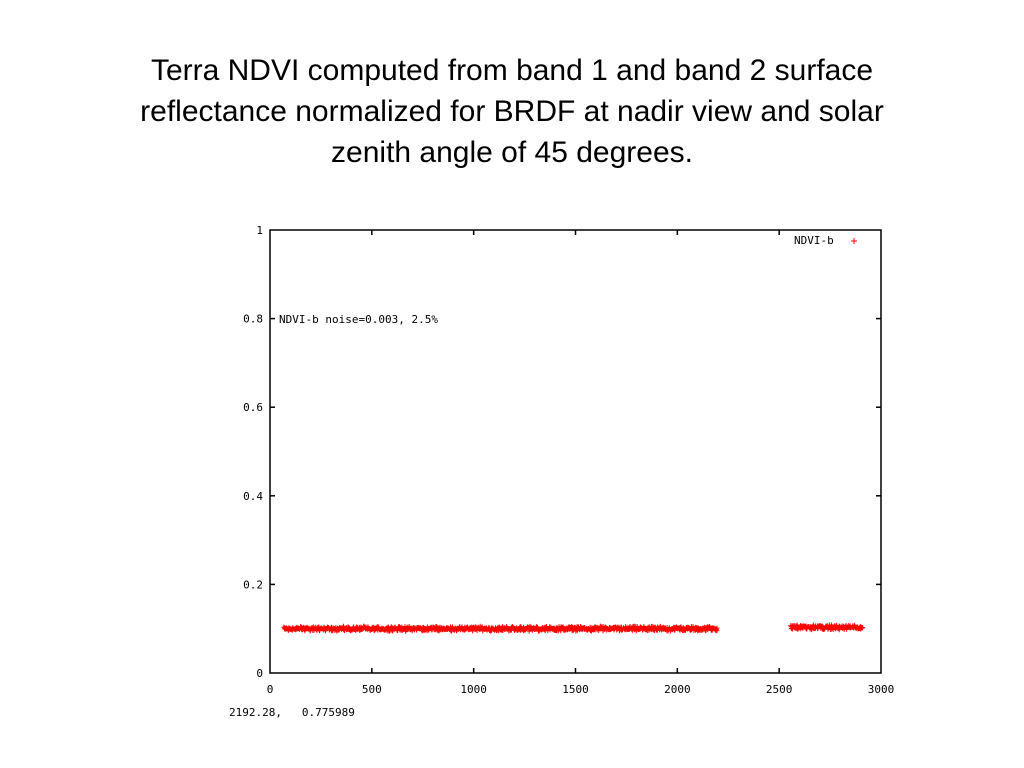 The image size is (1024, 768). What do you see at coordinates (512, 152) in the screenshot?
I see `title-line-3: zenith angle of 45 degrees.` at bounding box center [512, 152].